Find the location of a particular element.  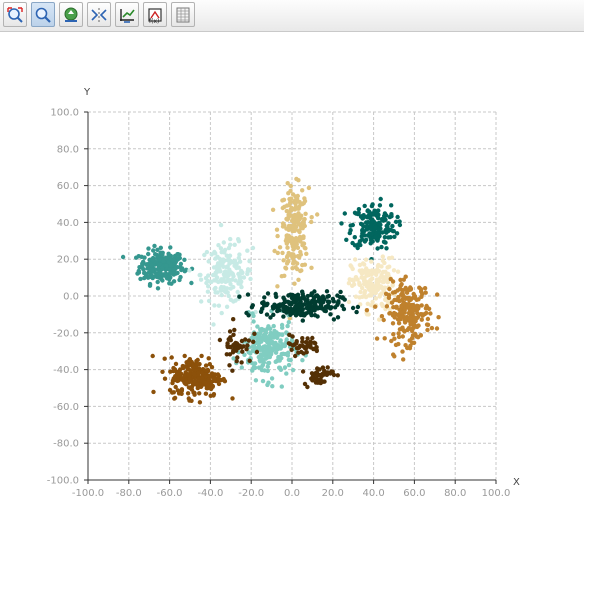

y-tick-label: -40.0 is located at coordinates (66, 370).